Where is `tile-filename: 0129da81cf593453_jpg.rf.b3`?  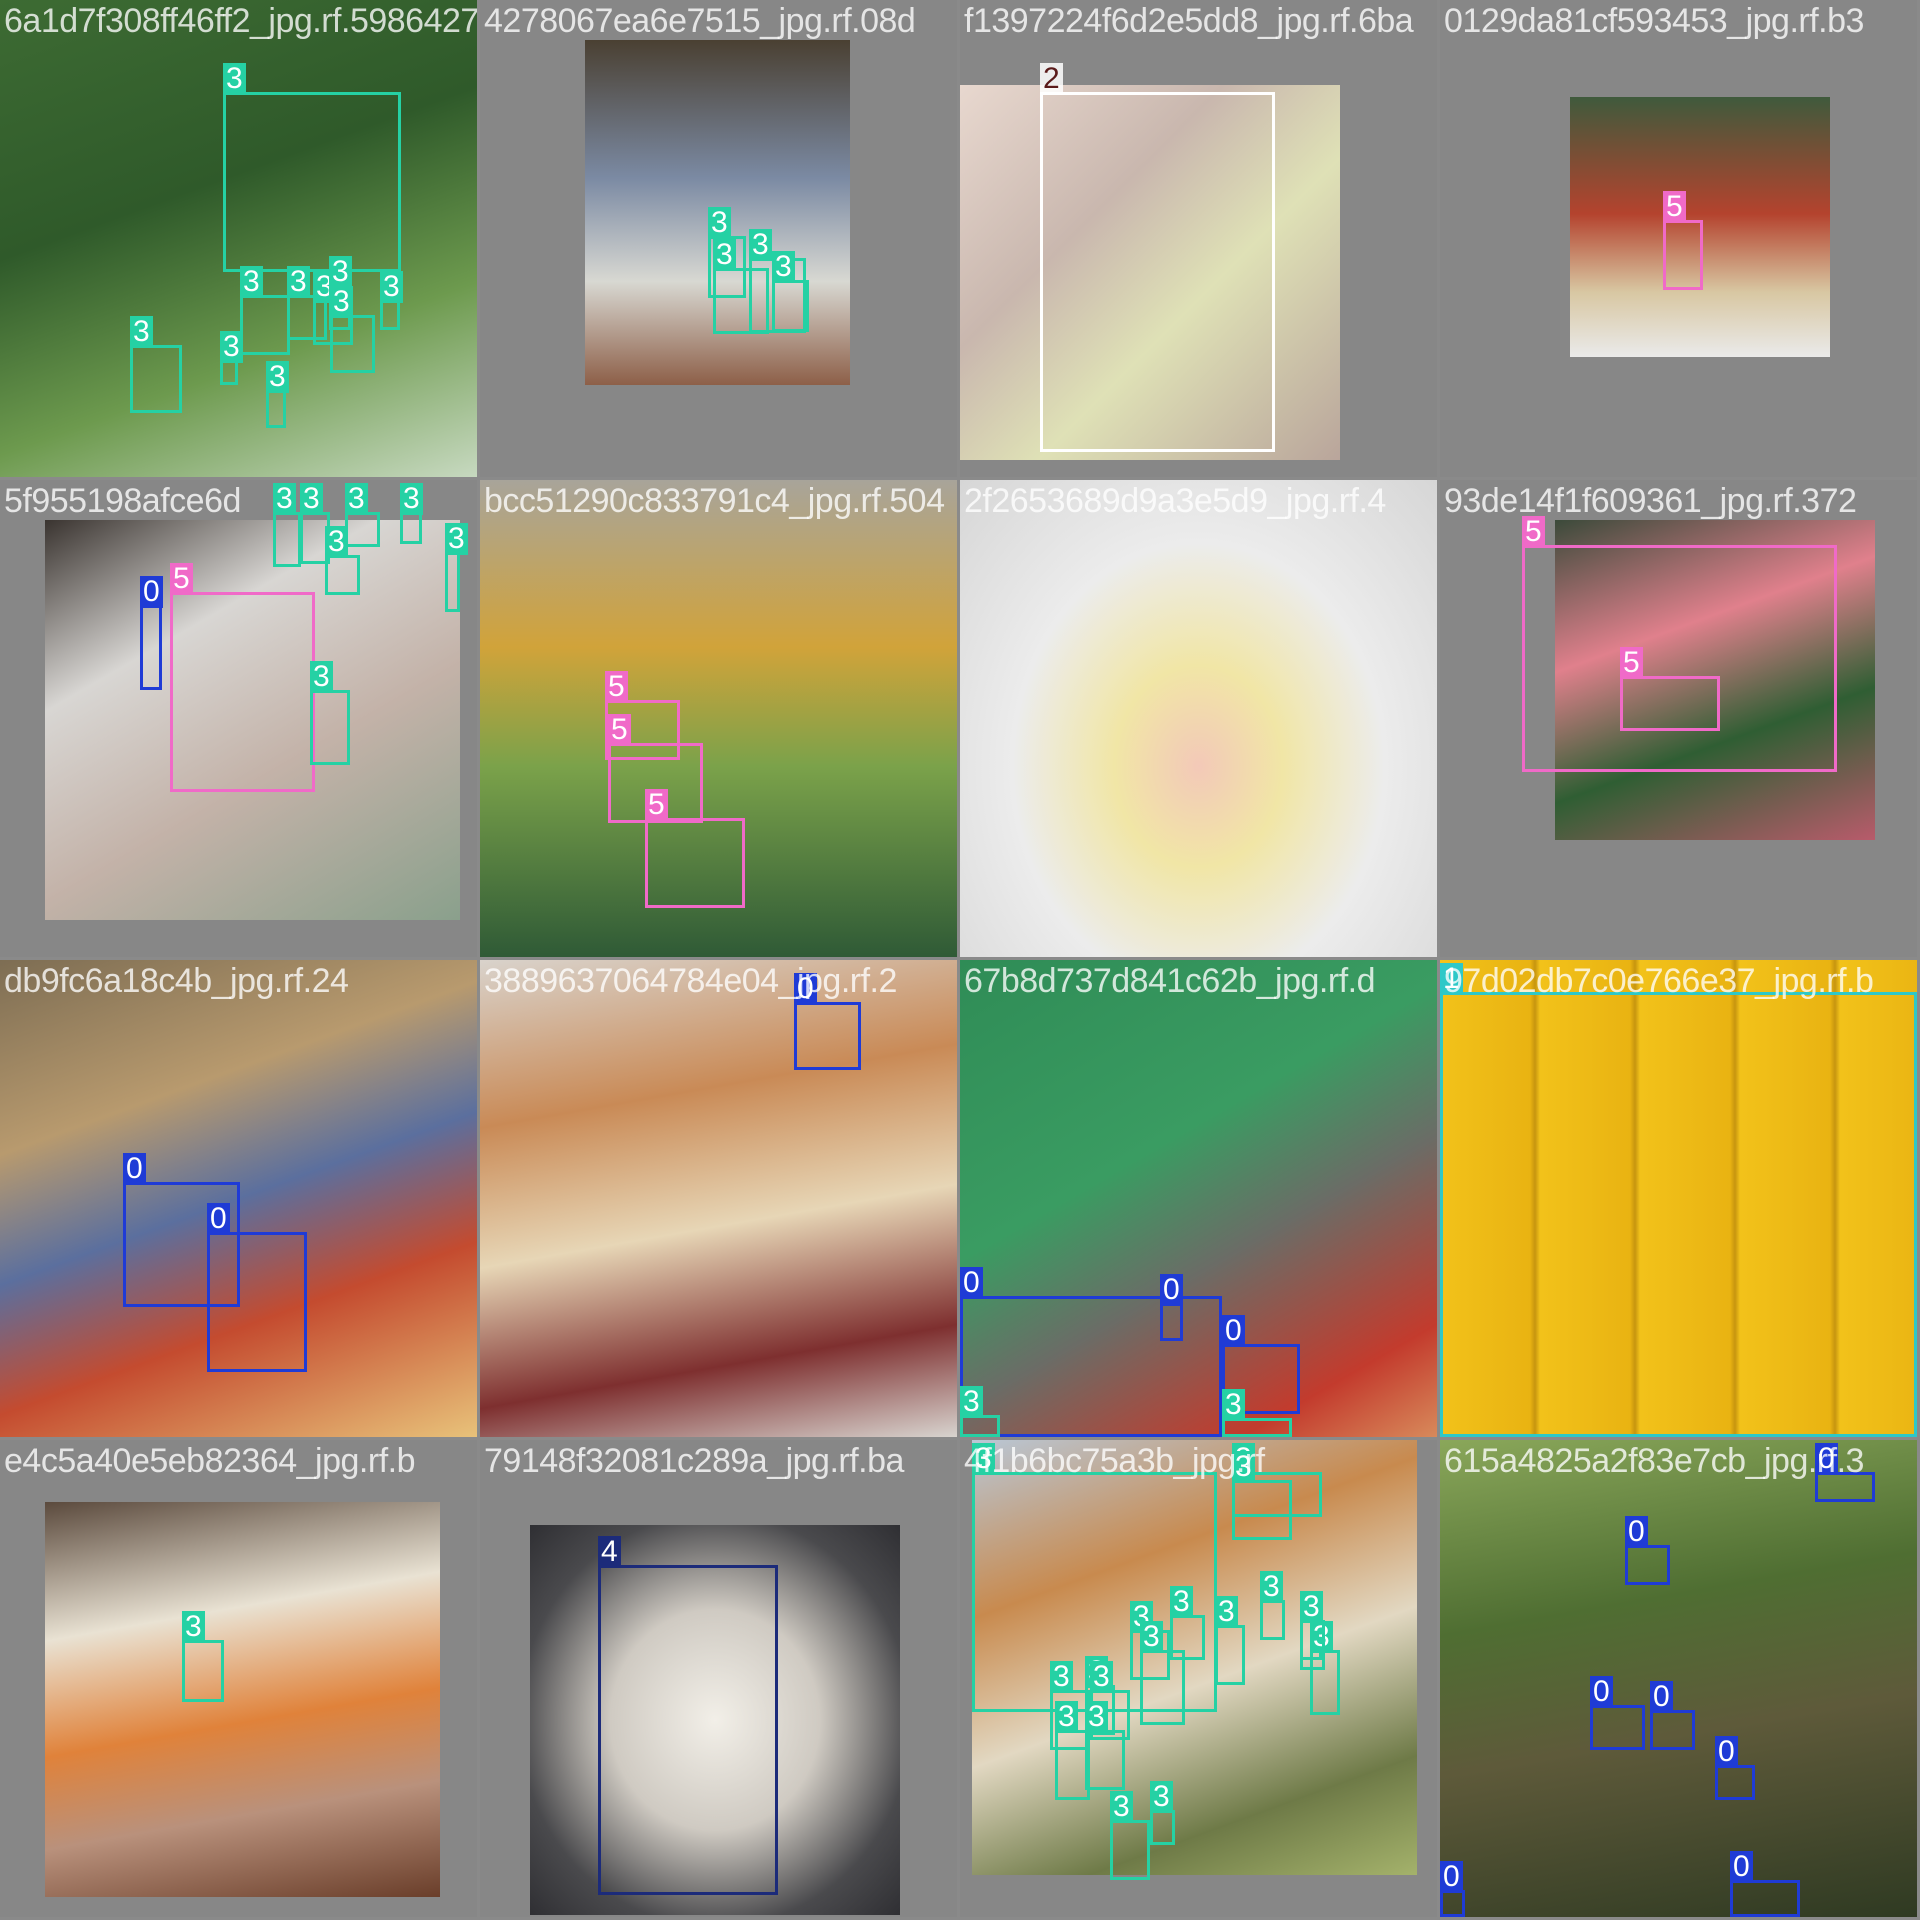 tile-filename: 0129da81cf593453_jpg.rf.b3 is located at coordinates (1654, 21).